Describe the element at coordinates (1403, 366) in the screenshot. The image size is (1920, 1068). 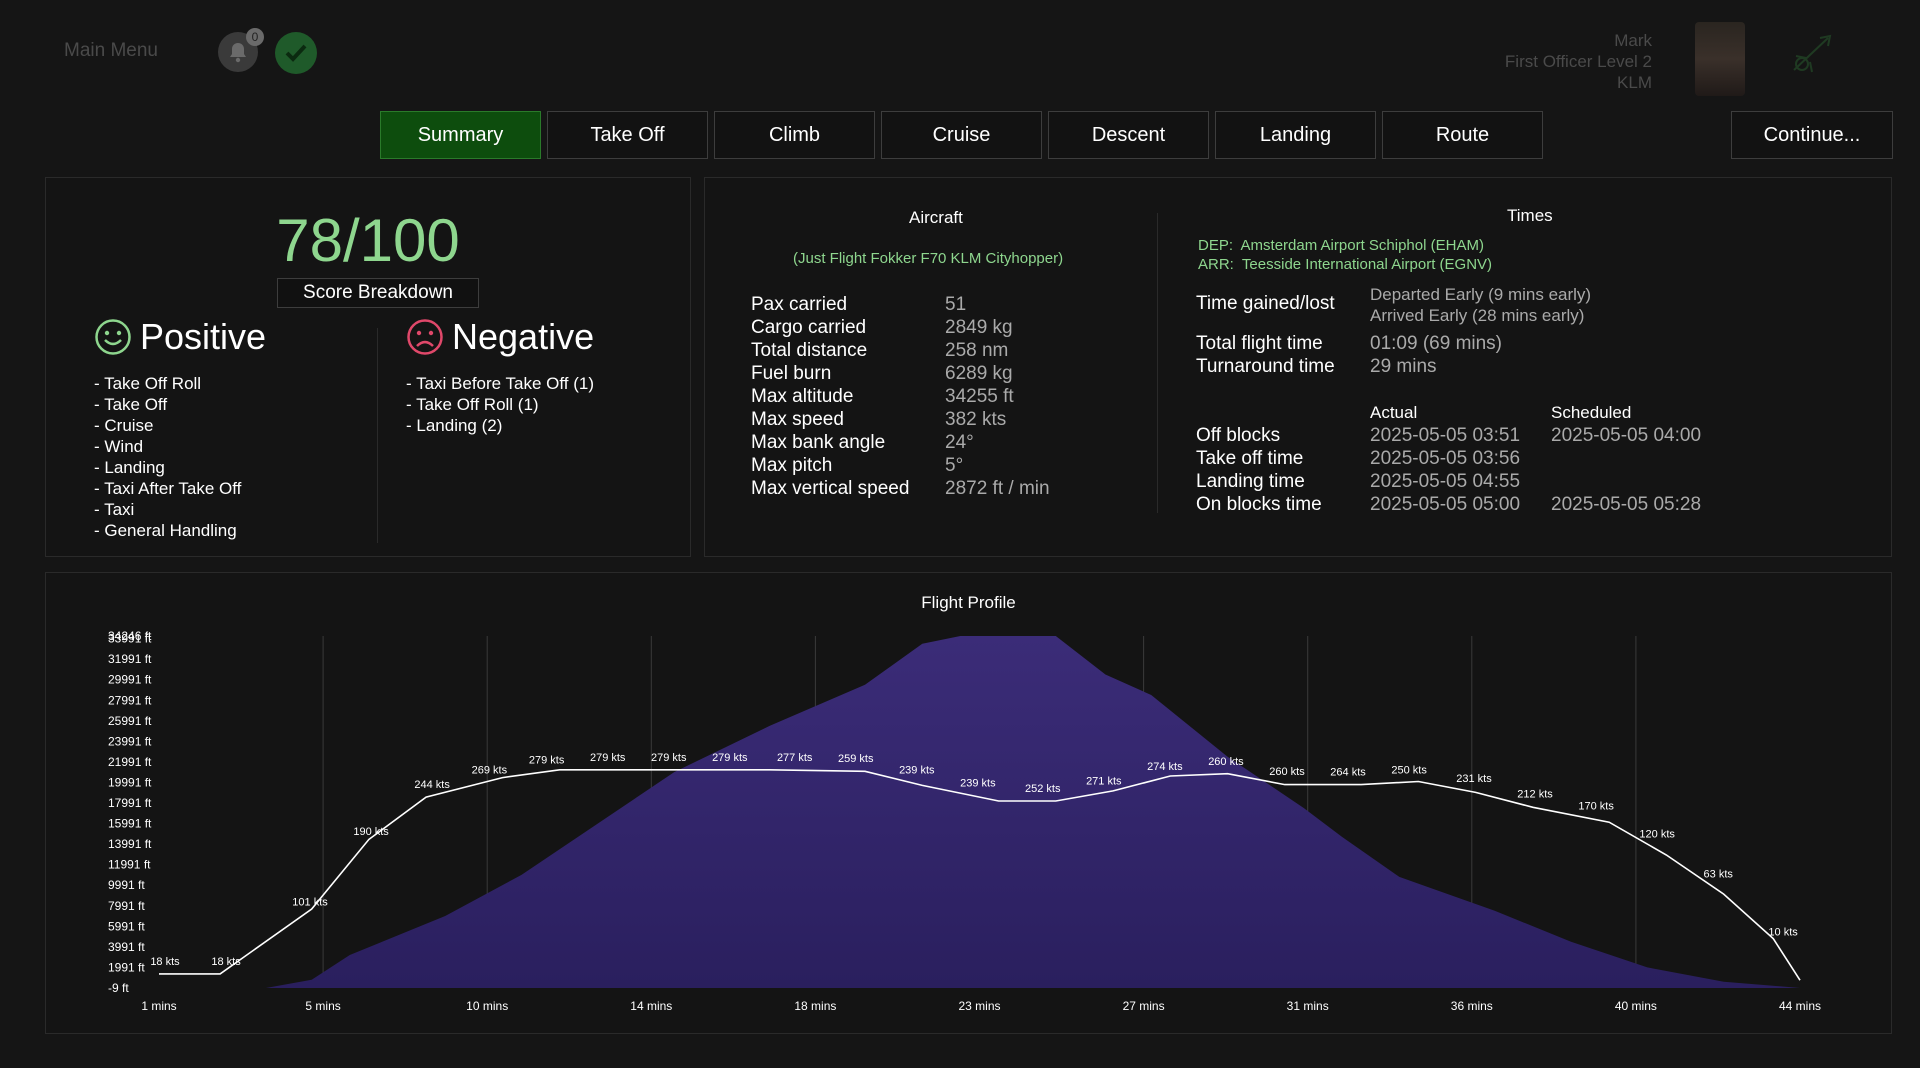
I see `turnaround-value: 29 mins` at that location.